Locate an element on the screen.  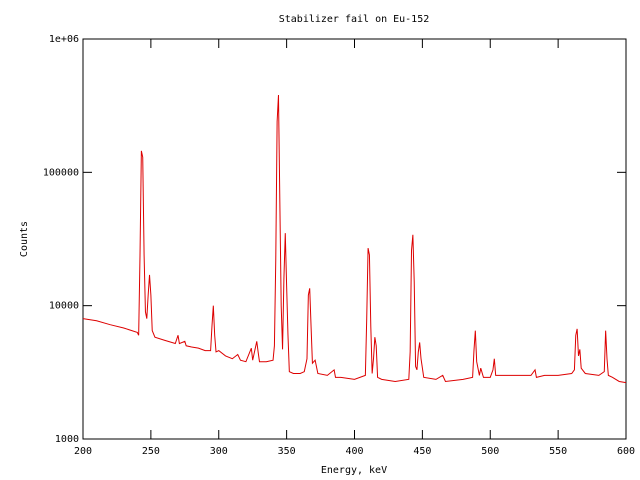
x-tick-label: 600 is located at coordinates (626, 451).